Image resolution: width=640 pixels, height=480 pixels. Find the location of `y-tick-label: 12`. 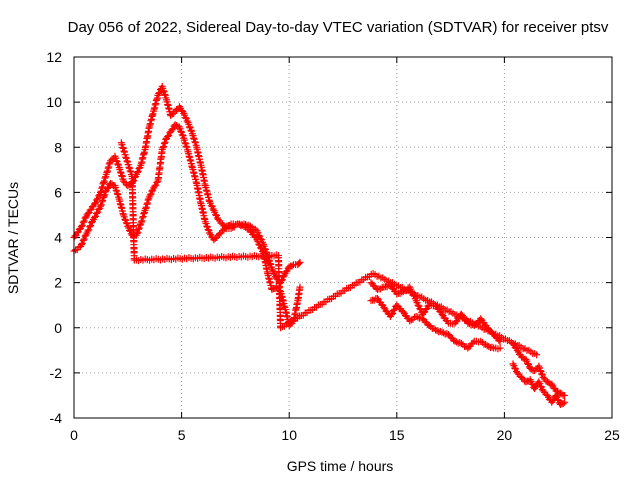

y-tick-label: 12 is located at coordinates (54, 57).